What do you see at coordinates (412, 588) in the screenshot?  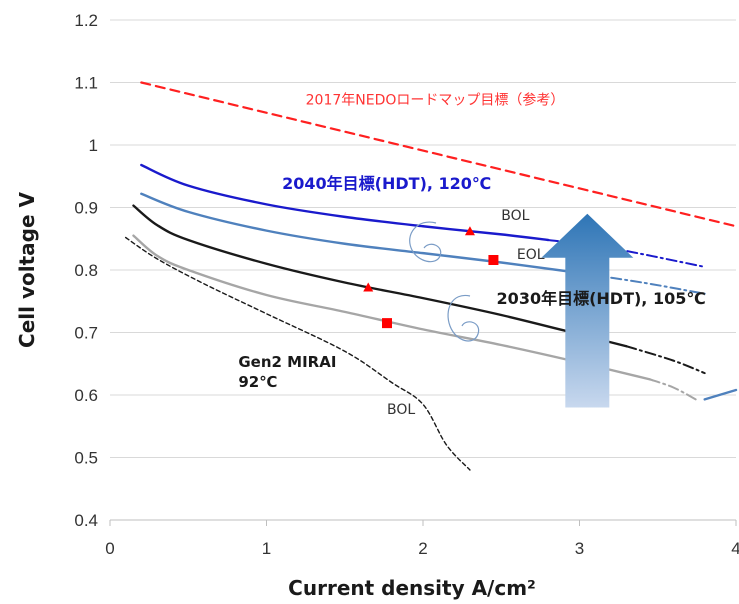 I see `x-axis-title: Current density A/cm²` at bounding box center [412, 588].